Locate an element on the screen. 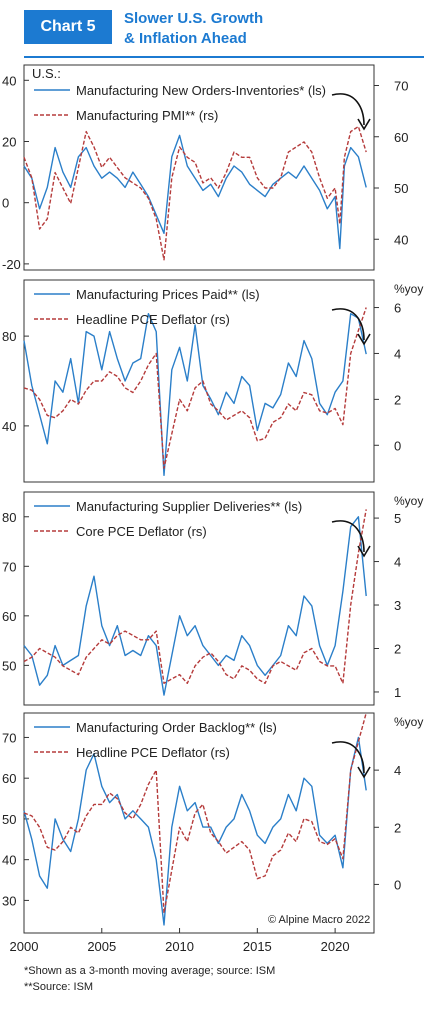  chart-title-line-2: & Inflation Ahead is located at coordinates (185, 38).